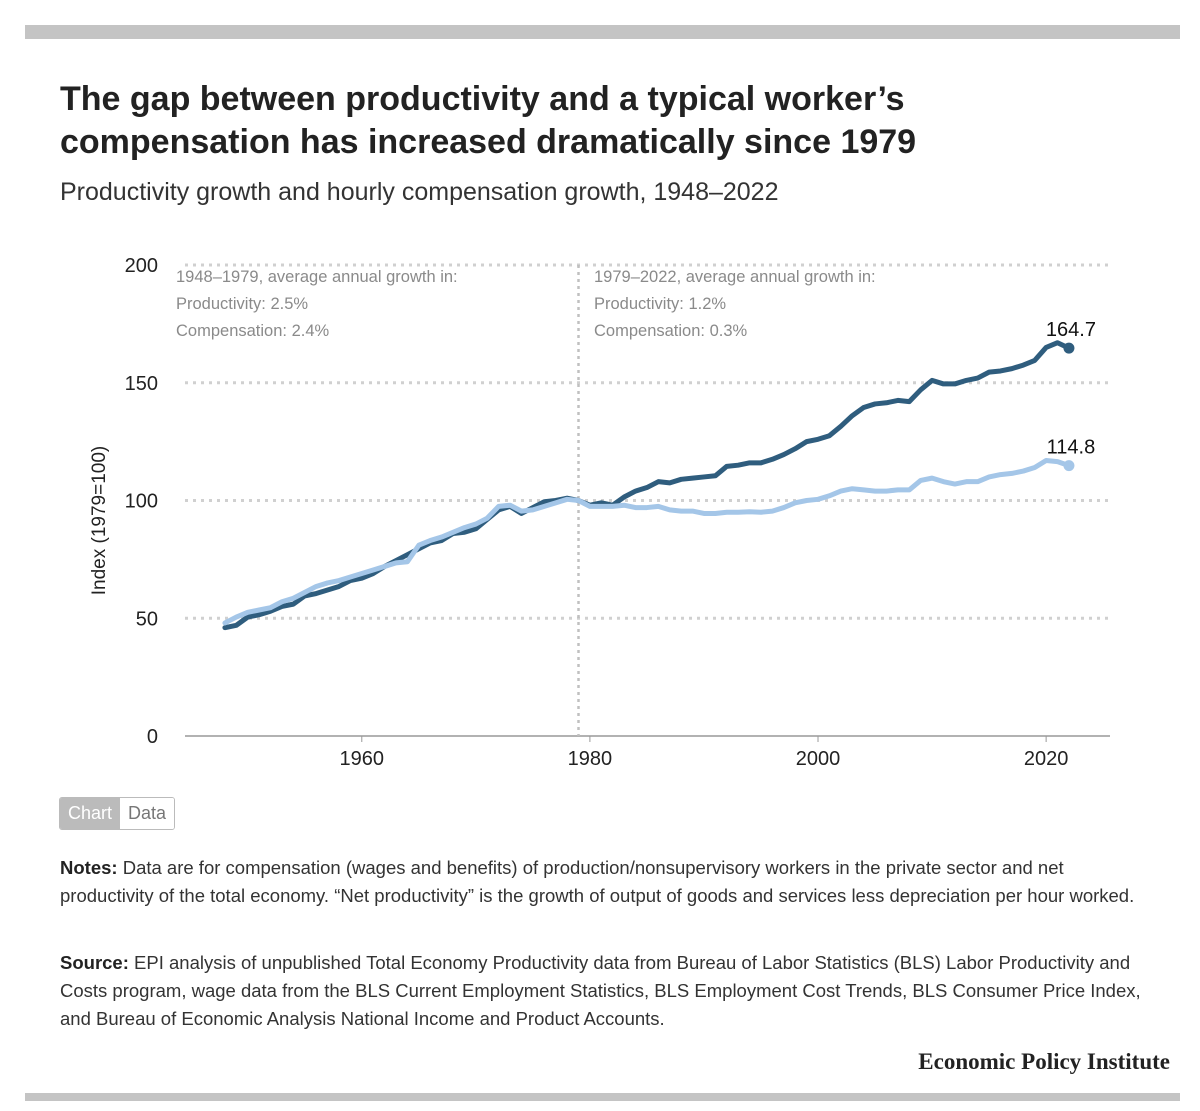  Describe the element at coordinates (362, 759) in the screenshot. I see `x-tick-label: 1960` at that location.